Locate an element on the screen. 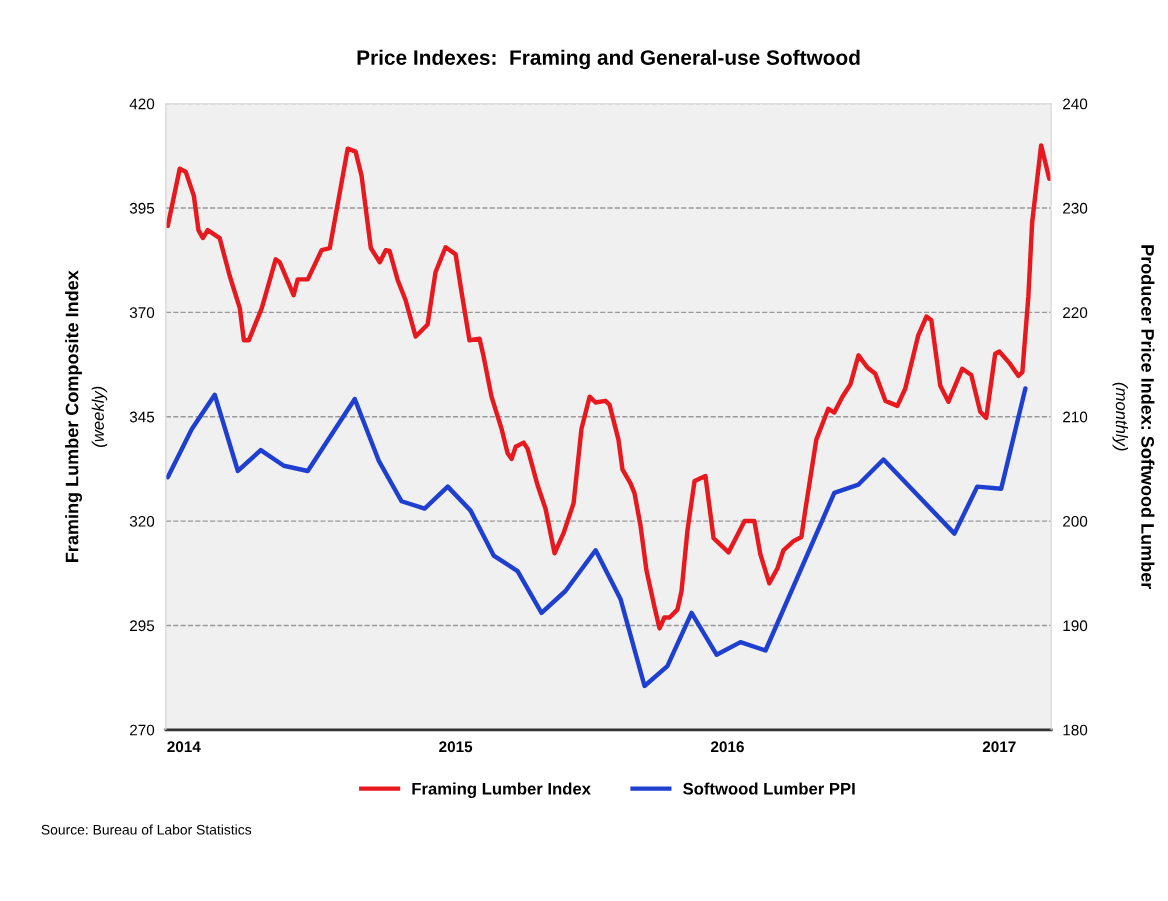 Image resolution: width=1168 pixels, height=901 pixels. y-axis-title: Framing Lumber Composite Index (weekly) is located at coordinates (86, 416).